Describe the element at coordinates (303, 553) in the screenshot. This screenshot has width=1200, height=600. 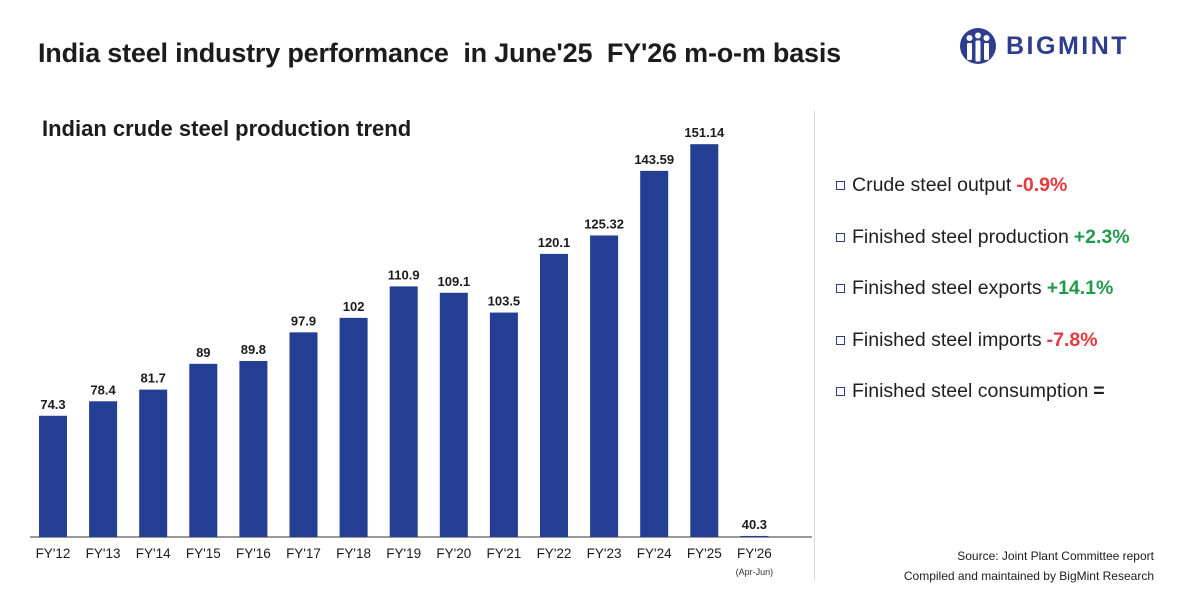
I see `x-tick-label-fy17: FY'17` at that location.